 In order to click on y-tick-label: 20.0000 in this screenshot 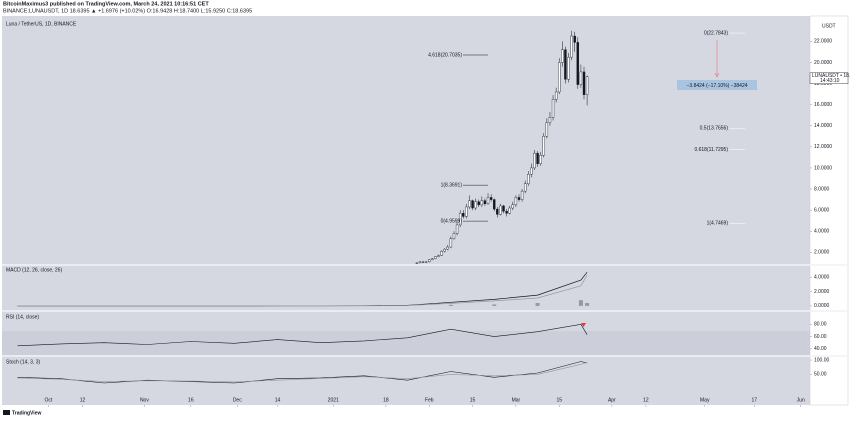, I will do `click(823, 63)`.